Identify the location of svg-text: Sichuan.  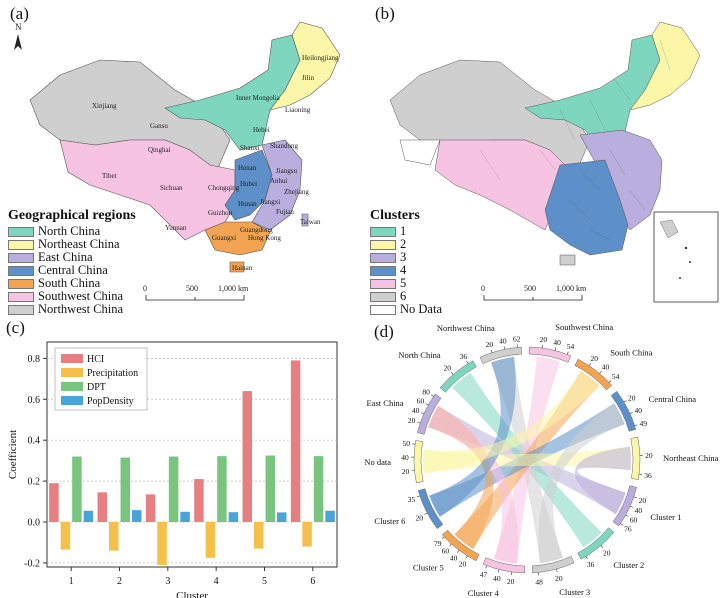
(171, 188).